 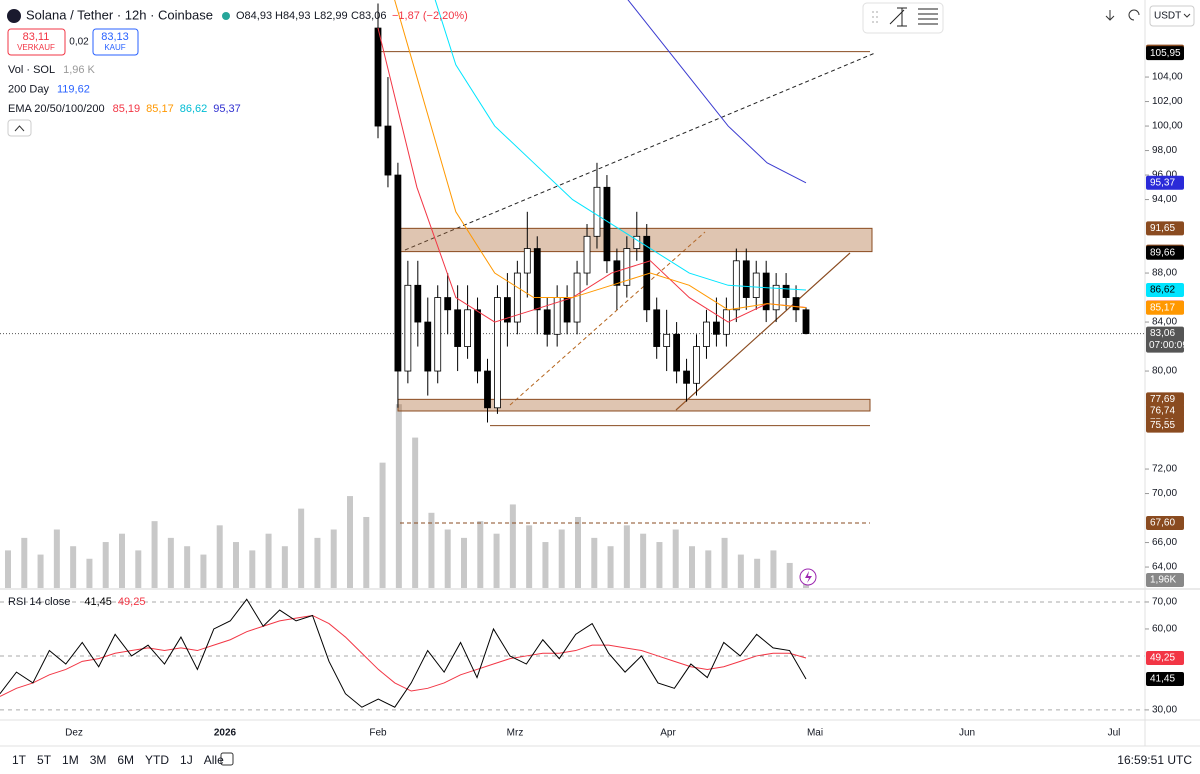 I want to click on sell-price: 83,11, so click(x=36, y=37).